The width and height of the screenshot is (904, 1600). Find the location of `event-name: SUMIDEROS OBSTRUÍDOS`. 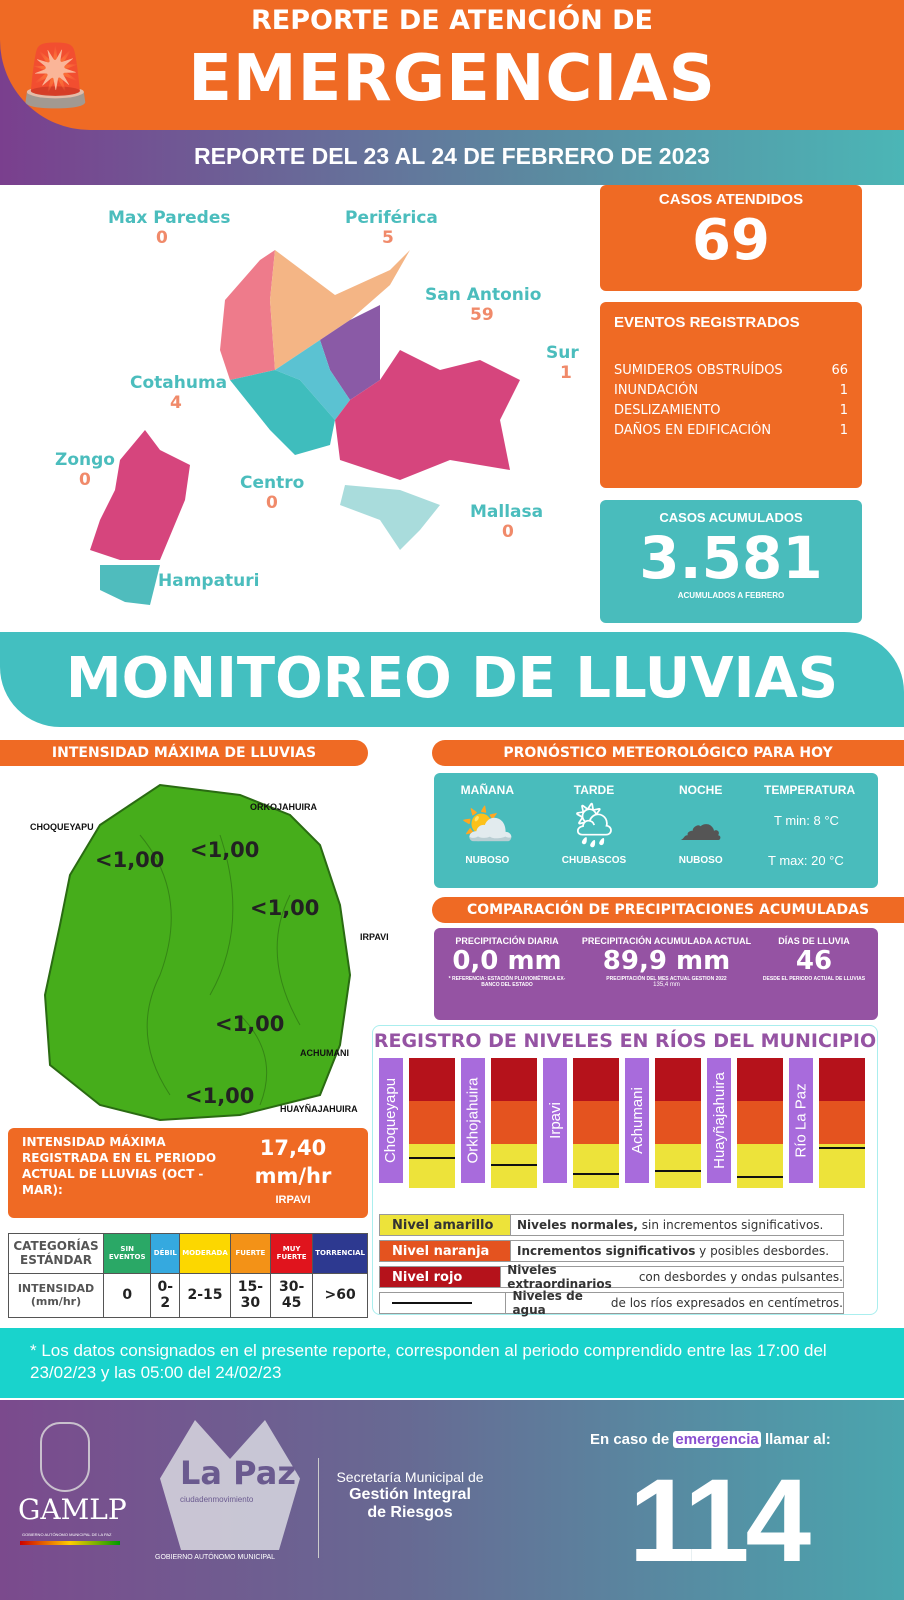

event-name: SUMIDEROS OBSTRUÍDOS is located at coordinates (698, 370).